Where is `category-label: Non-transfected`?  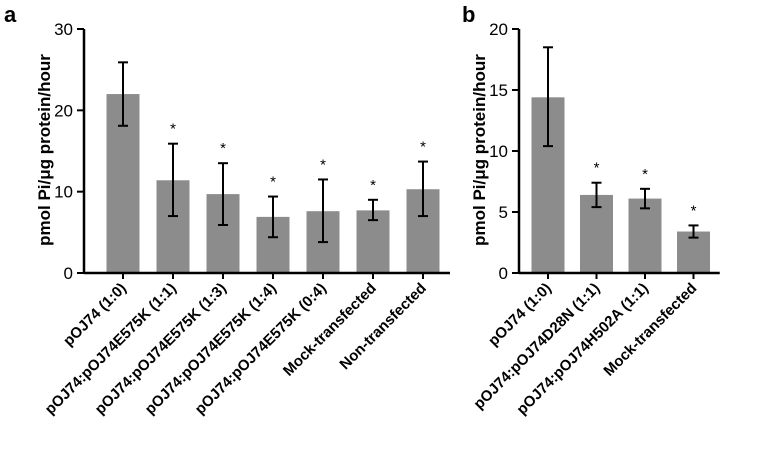 category-label: Non-transfected is located at coordinates (382, 326).